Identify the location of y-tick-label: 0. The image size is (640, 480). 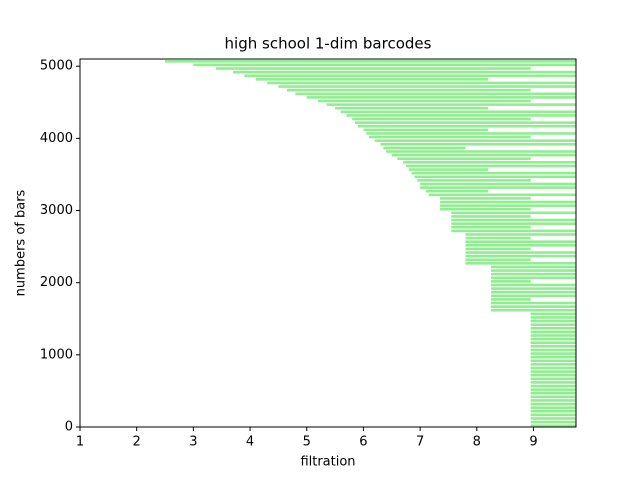
(69, 427).